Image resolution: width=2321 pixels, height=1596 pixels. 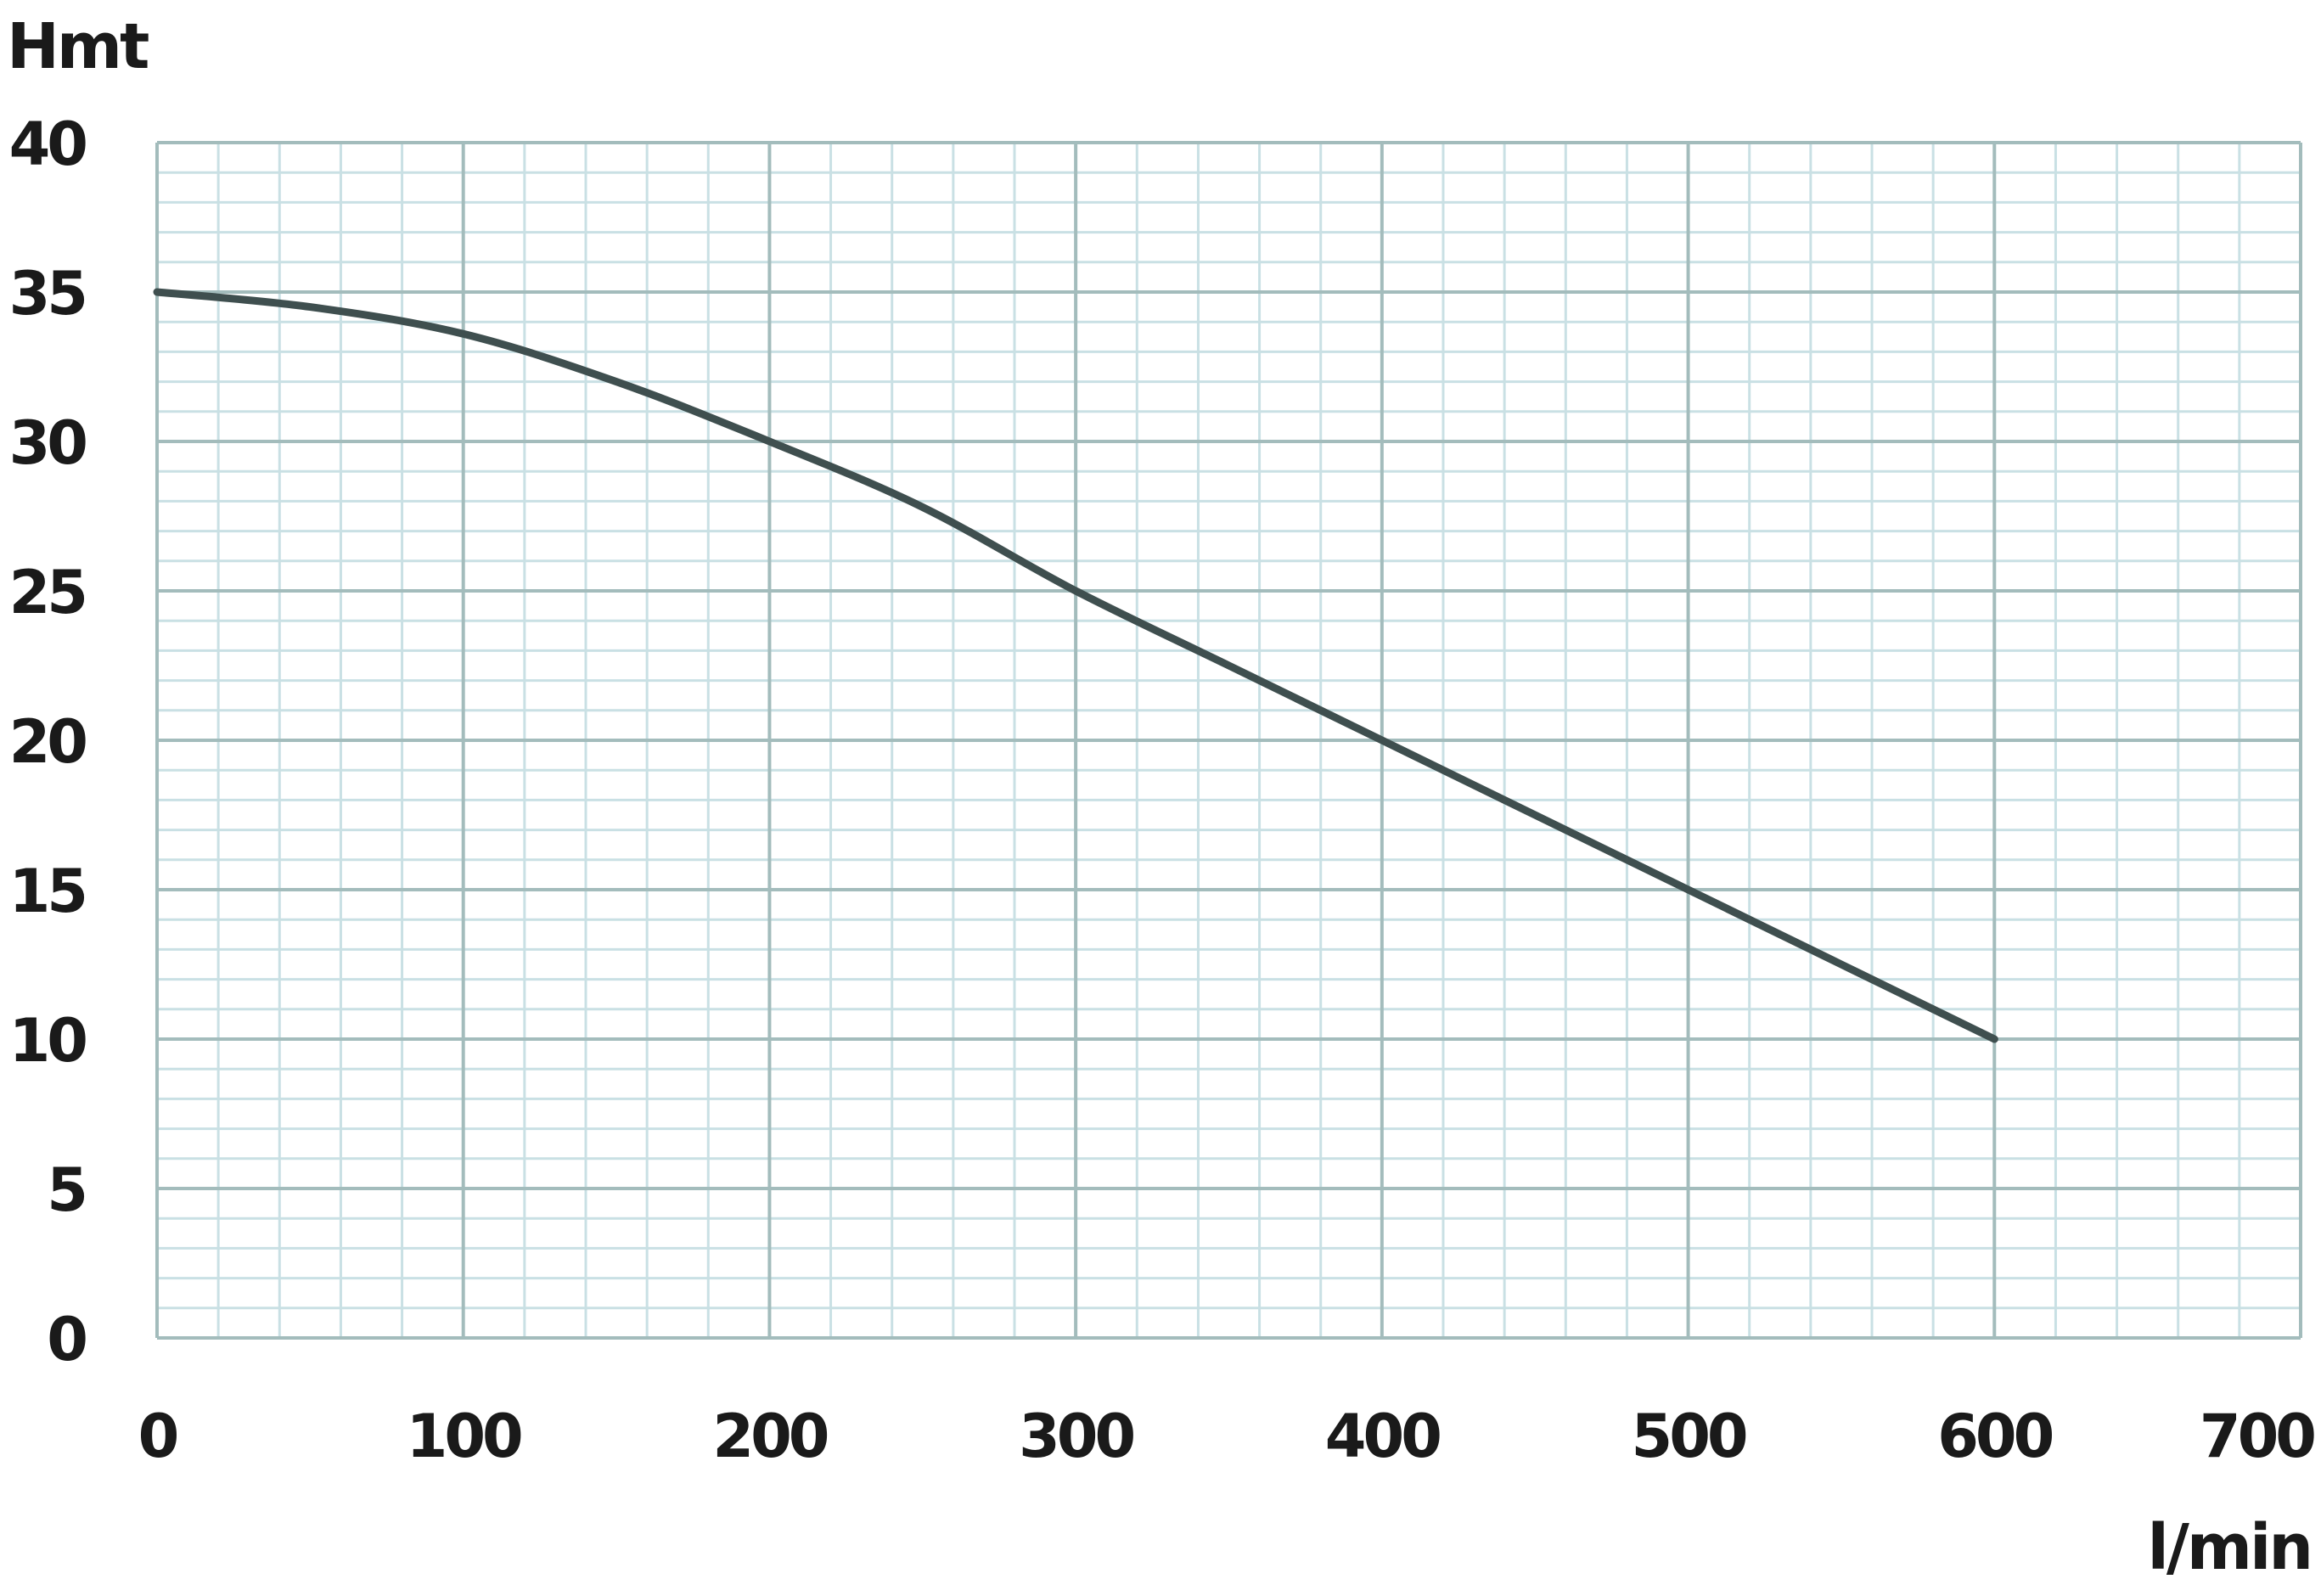 I want to click on y-tick-label: 0, so click(x=66, y=1339).